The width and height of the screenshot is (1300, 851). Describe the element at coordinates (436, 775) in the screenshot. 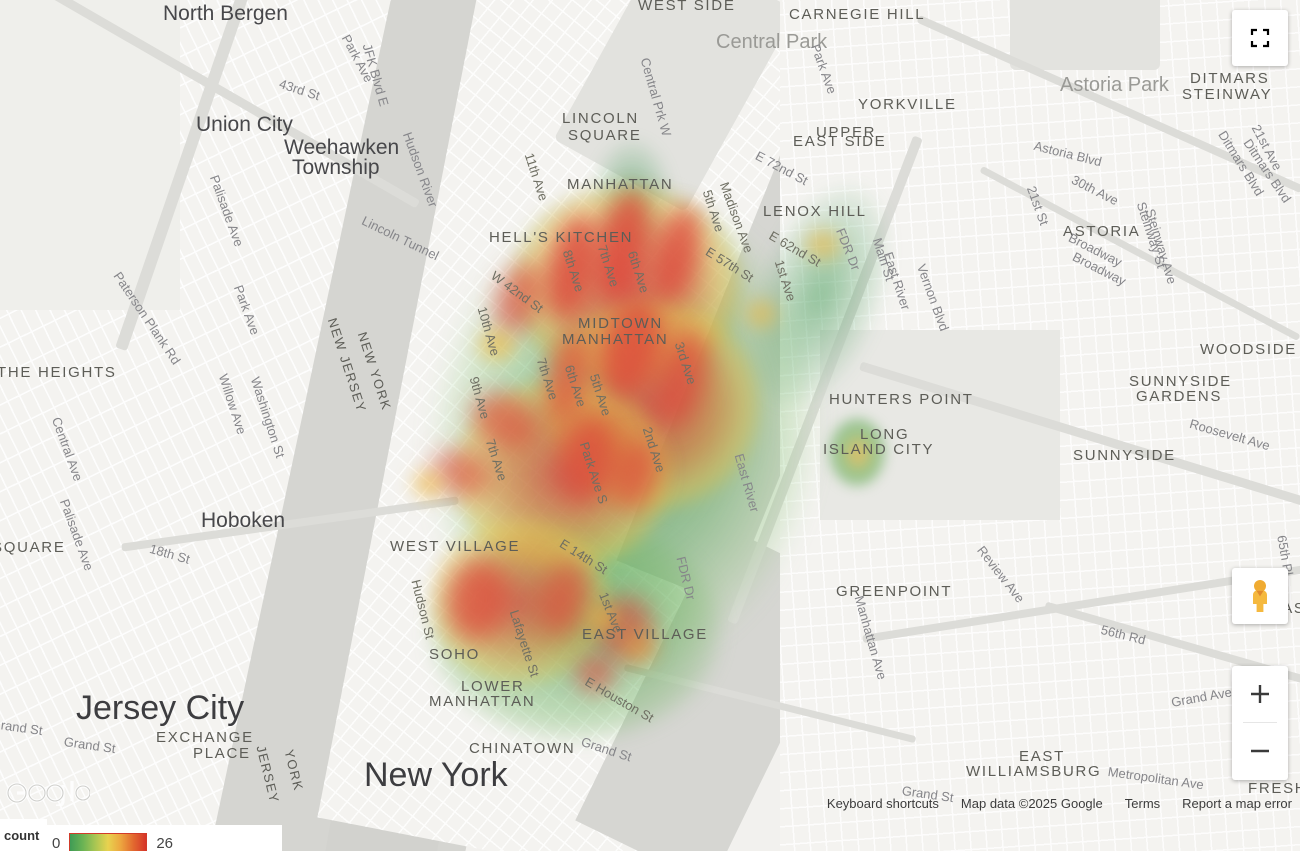

I see `map-label-cities: New York` at that location.